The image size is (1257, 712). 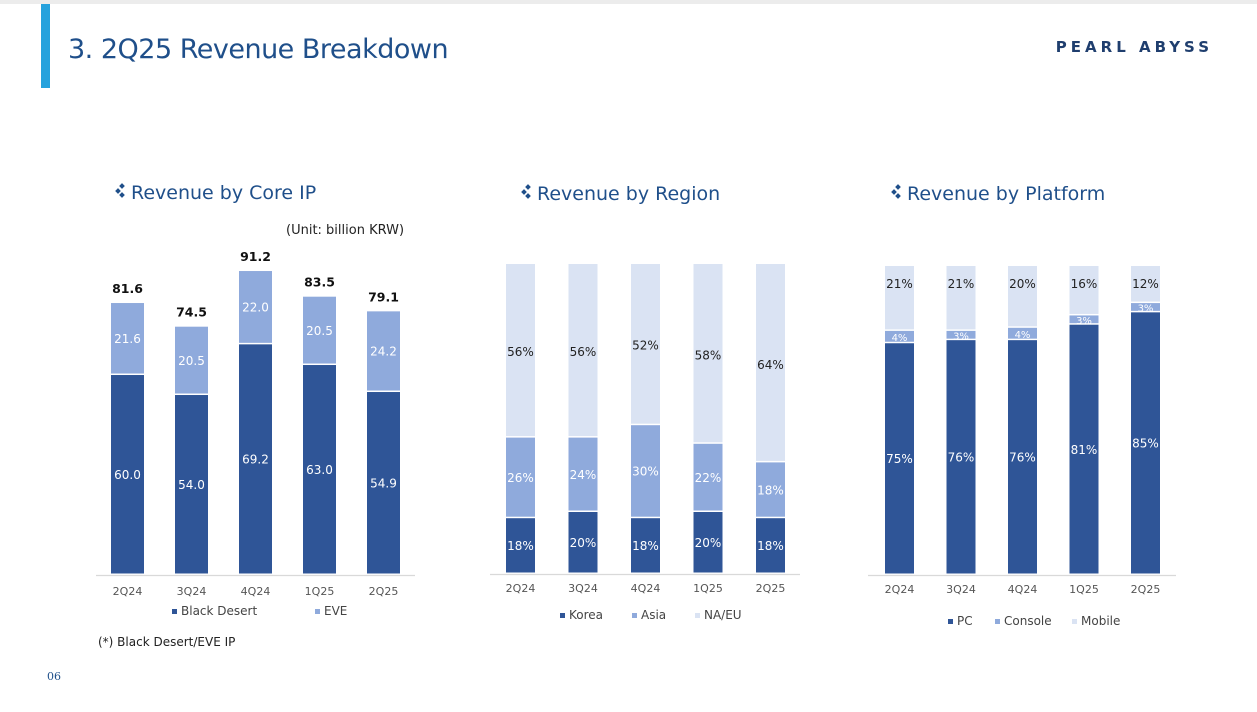 I want to click on section-title-region: Revenue by Region, so click(x=621, y=194).